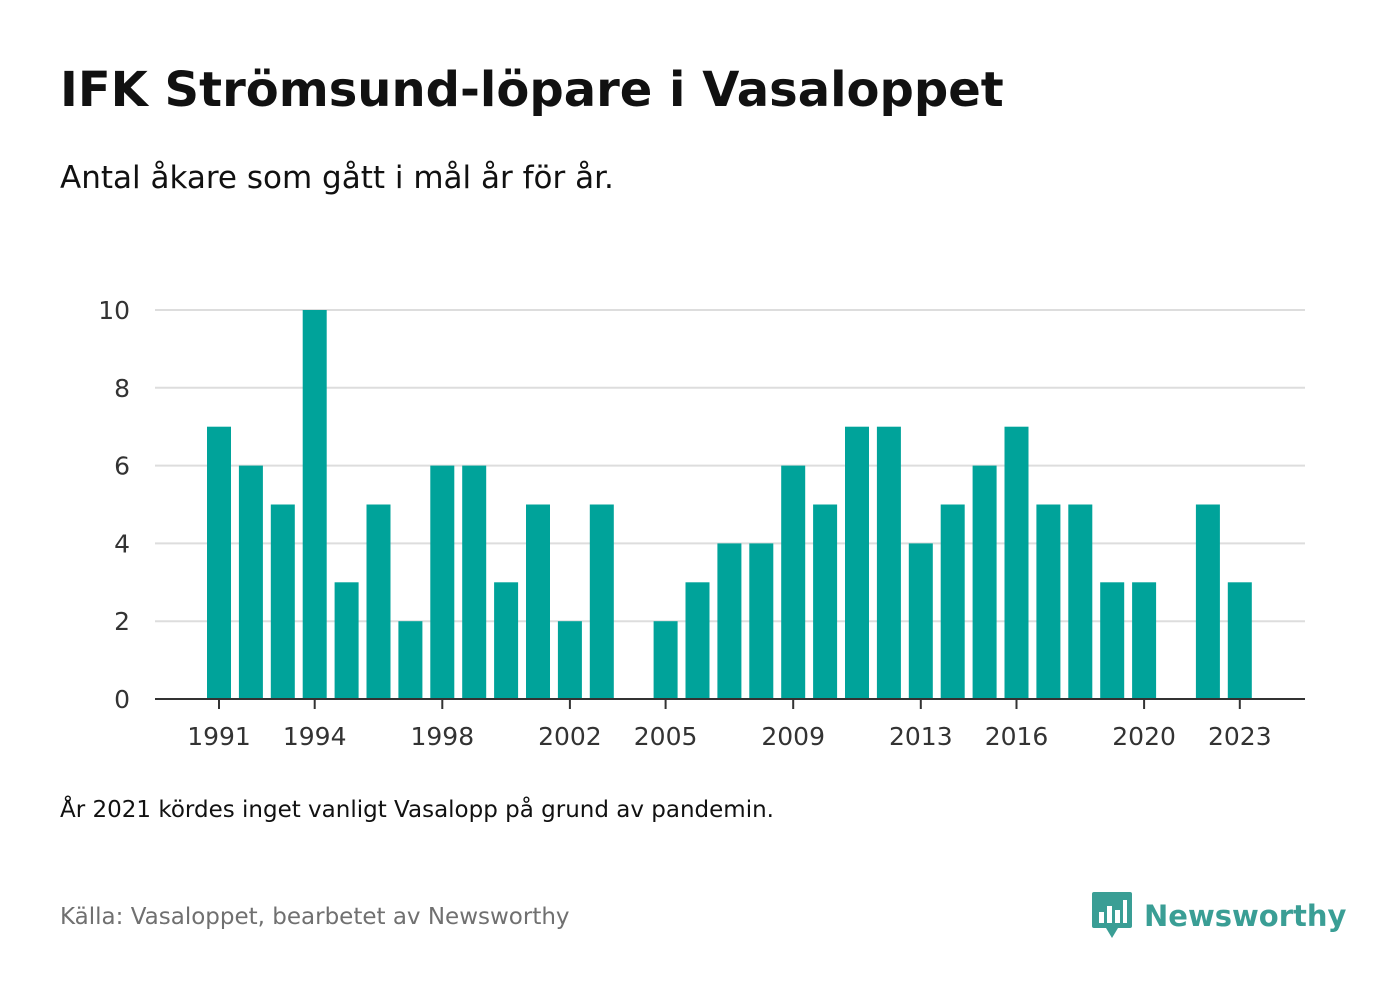 The image size is (1400, 1000). I want to click on y-tick-label: 8, so click(122, 388).